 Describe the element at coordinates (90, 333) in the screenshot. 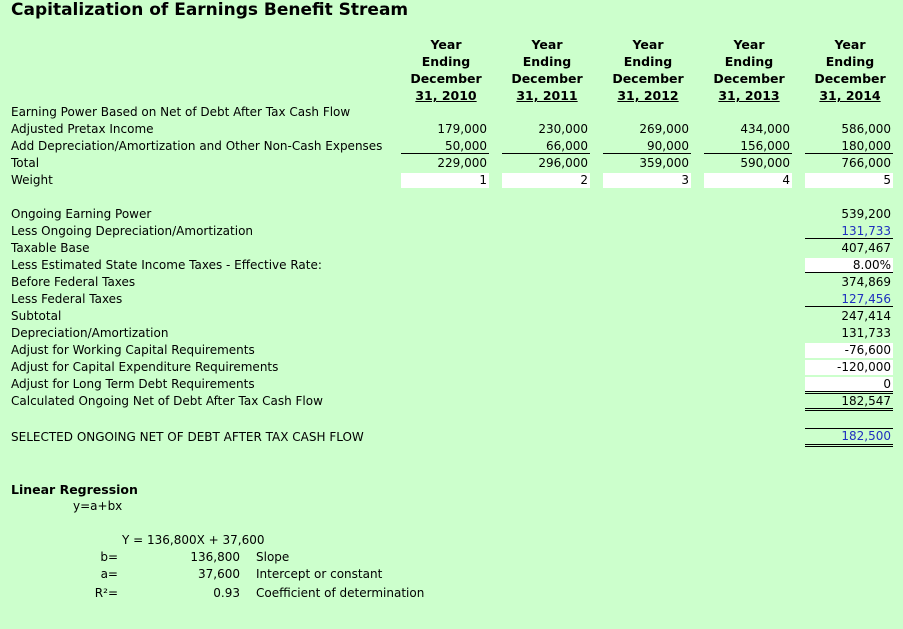

I see `calc-label-depreciation: Depreciation/Amortization` at that location.